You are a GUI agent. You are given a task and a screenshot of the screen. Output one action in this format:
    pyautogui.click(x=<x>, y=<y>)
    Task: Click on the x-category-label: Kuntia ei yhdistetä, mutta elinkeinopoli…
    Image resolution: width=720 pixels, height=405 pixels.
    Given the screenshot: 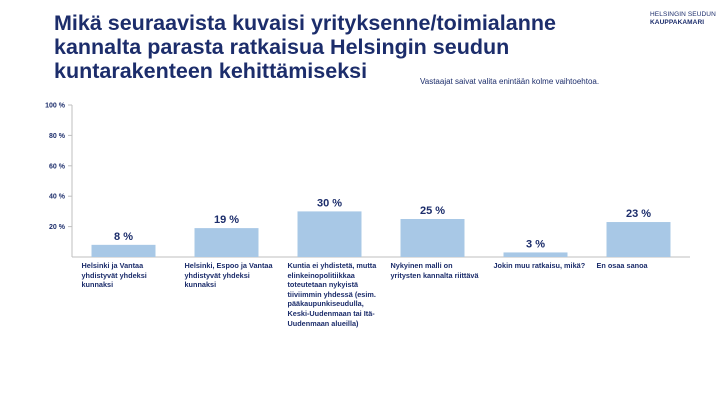 What is the action you would take?
    pyautogui.click(x=332, y=294)
    